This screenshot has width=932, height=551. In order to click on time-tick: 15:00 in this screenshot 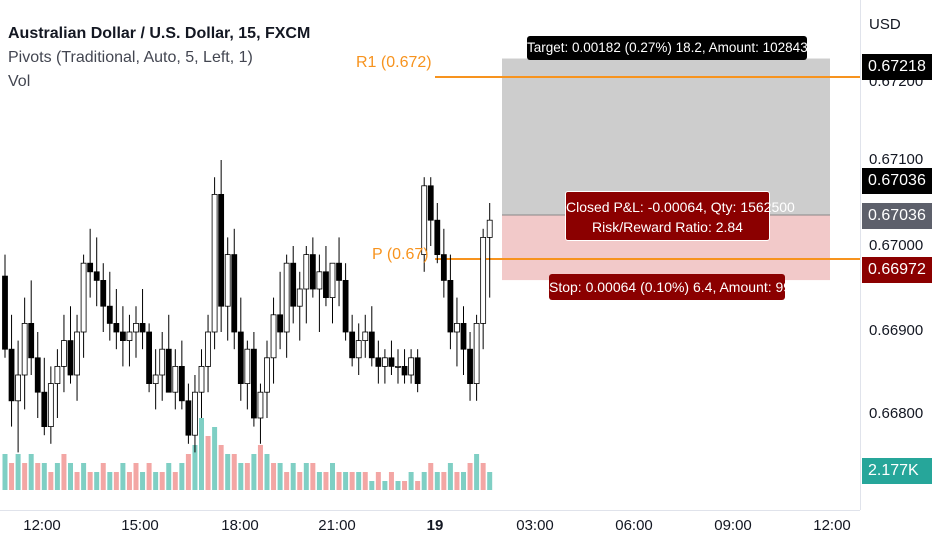, I will do `click(140, 525)`.